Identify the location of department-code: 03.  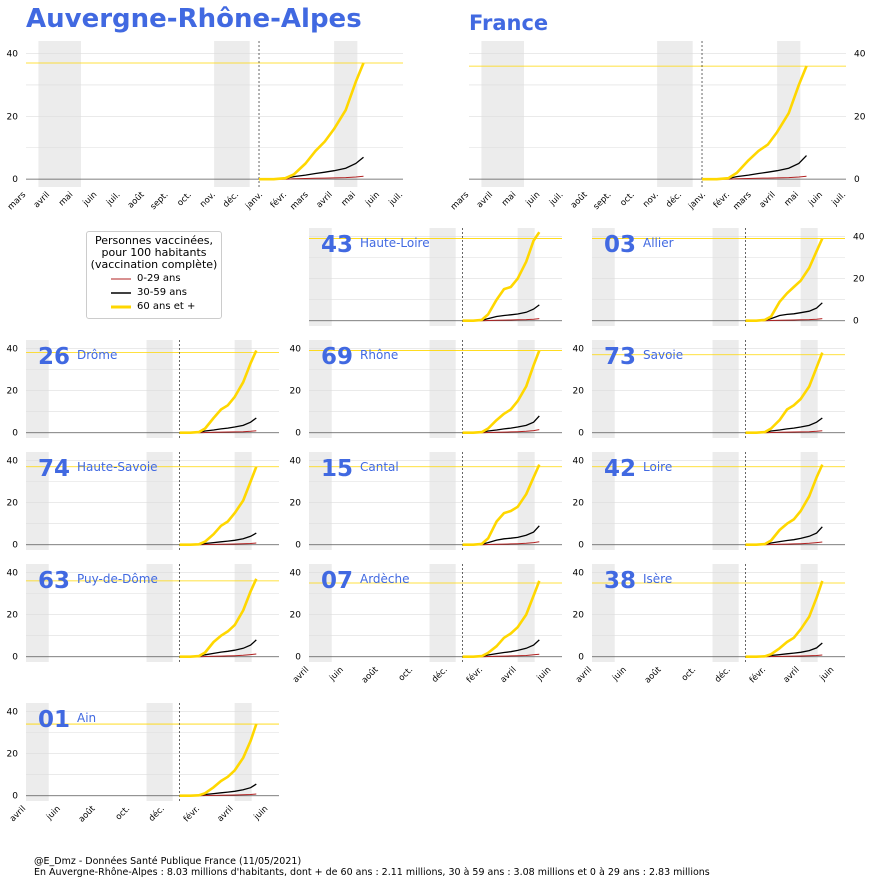
(620, 245).